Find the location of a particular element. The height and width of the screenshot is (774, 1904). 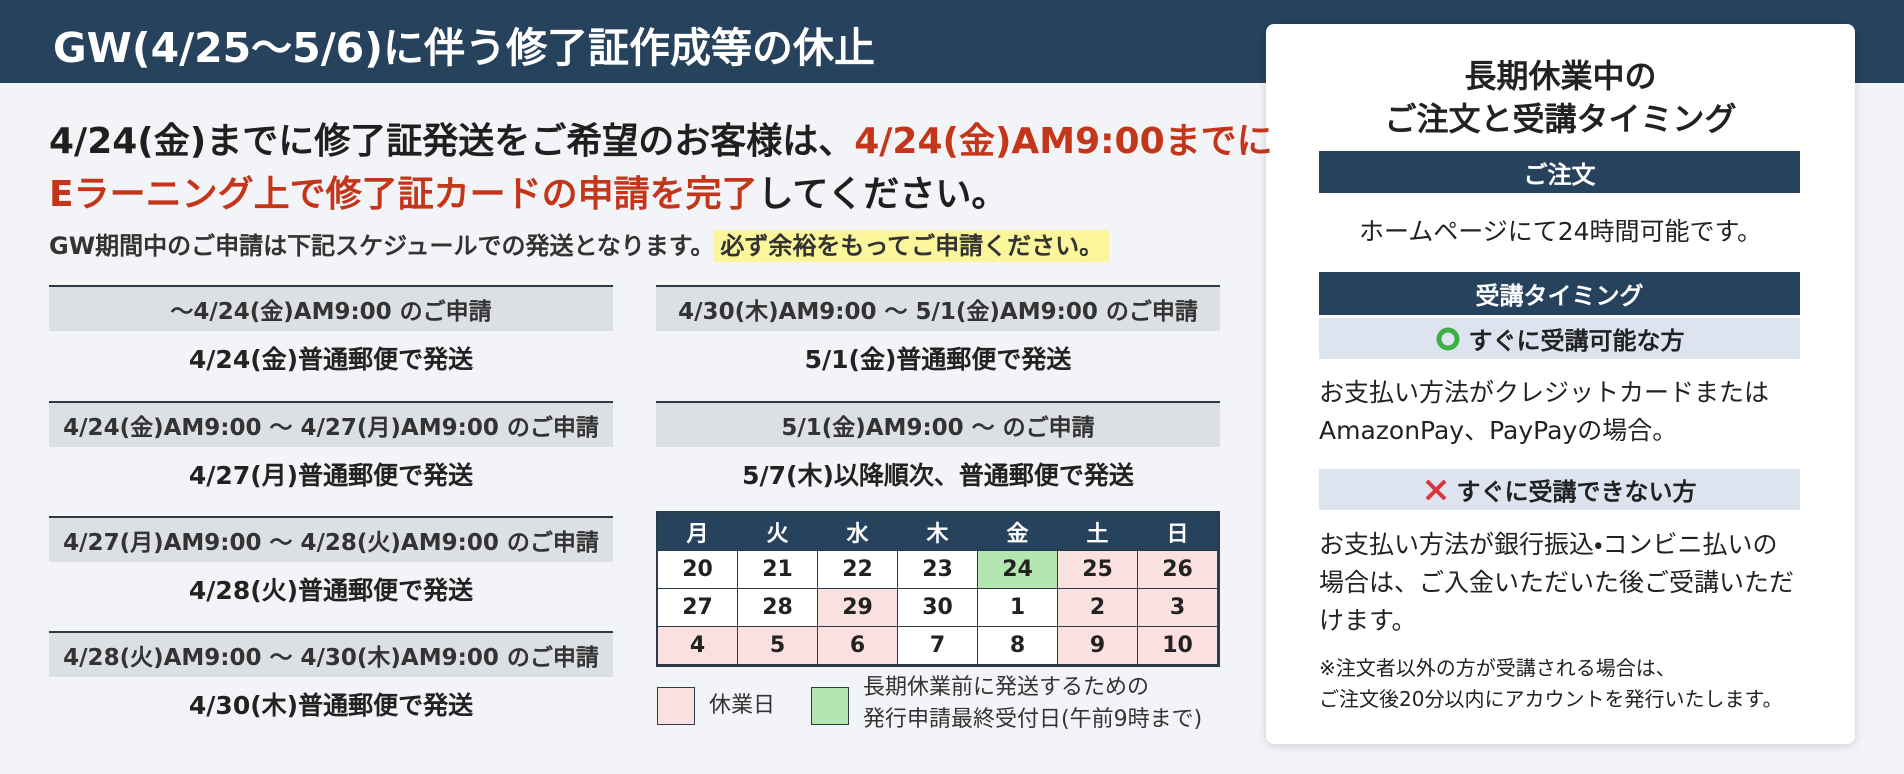

headline-text: 4/24(金)までに修了証発送をご希望のお客様は、 is located at coordinates (452, 141).